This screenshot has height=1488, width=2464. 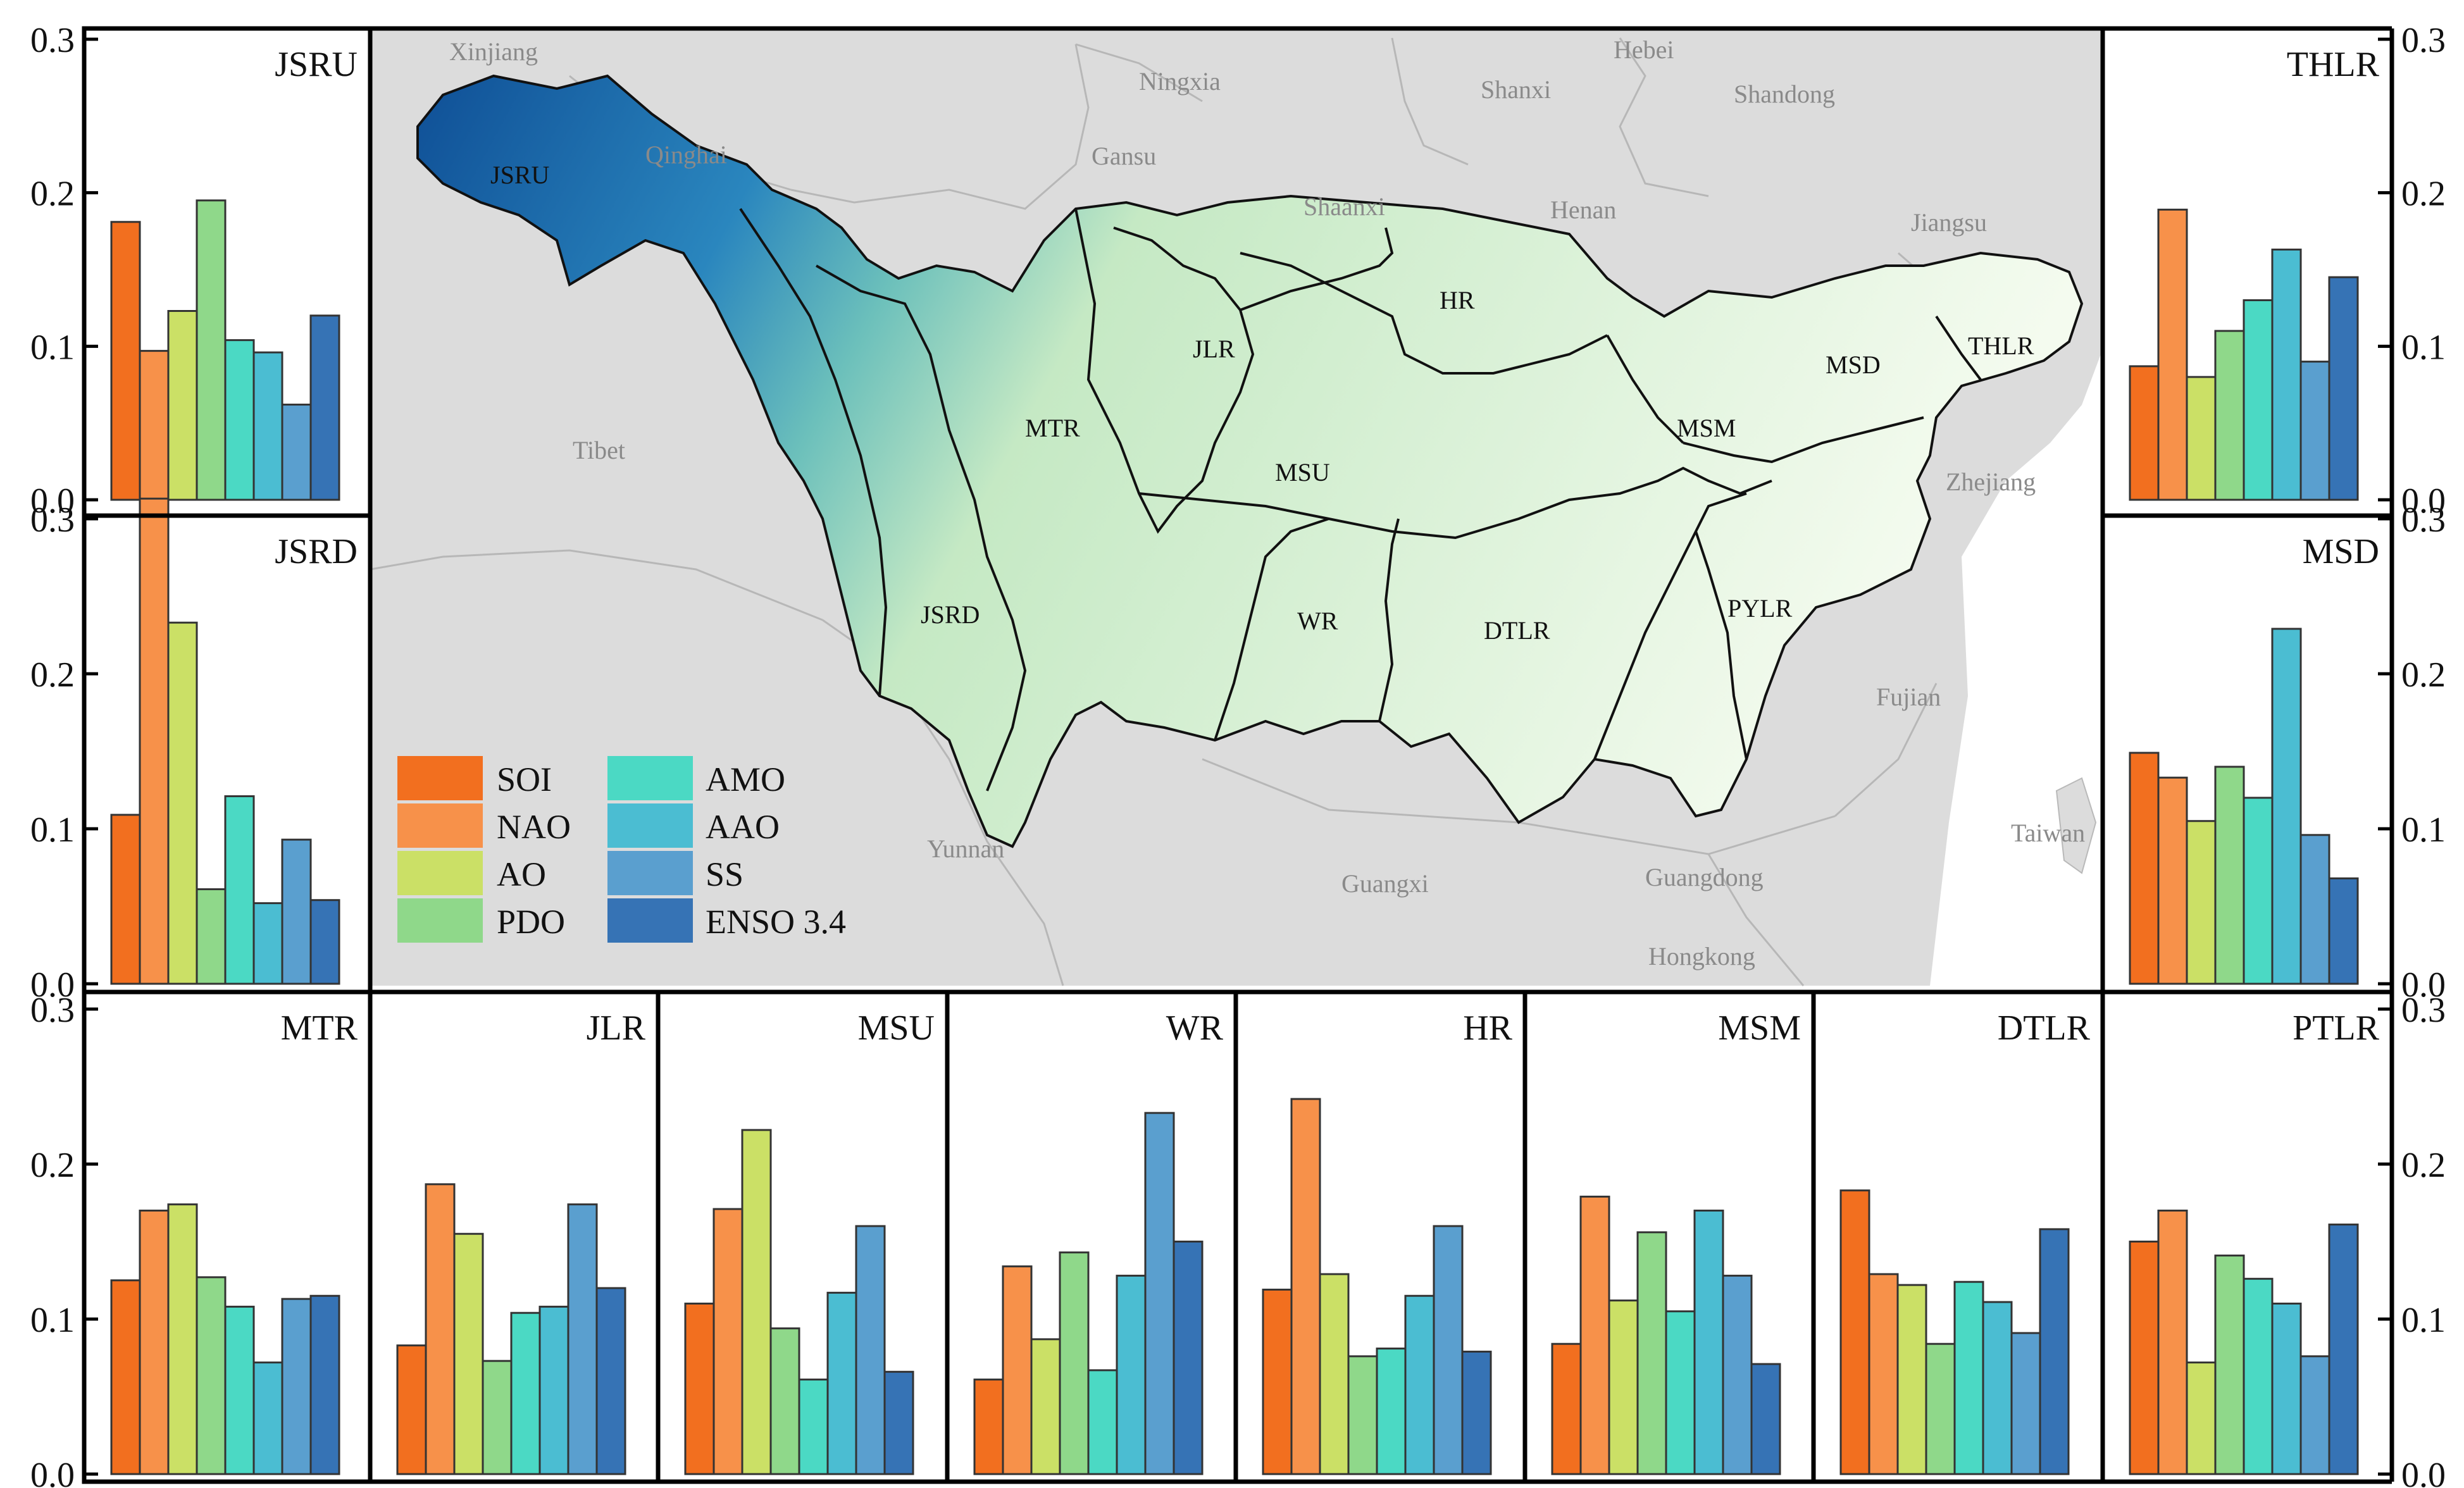 I want to click on legend-label-aao: AAO, so click(x=743, y=827).